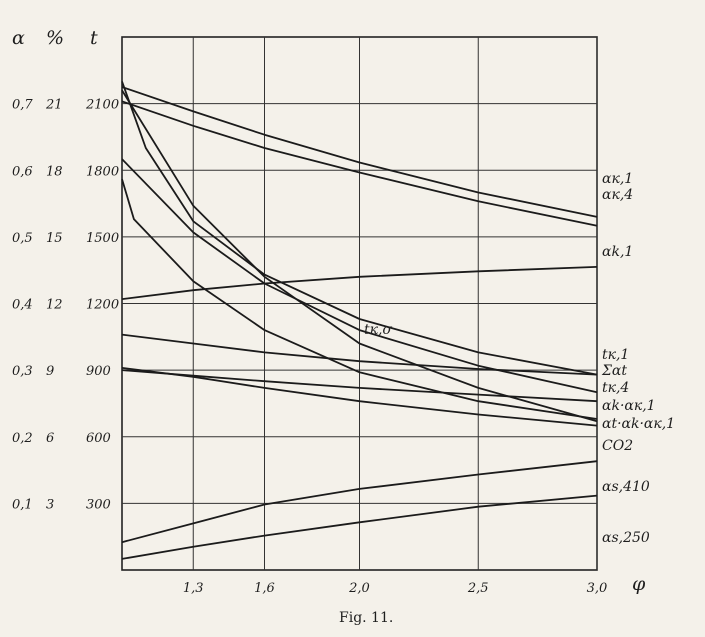  Describe the element at coordinates (22, 105) in the screenshot. I see `y-tick-label-alpha: 0,7` at that location.